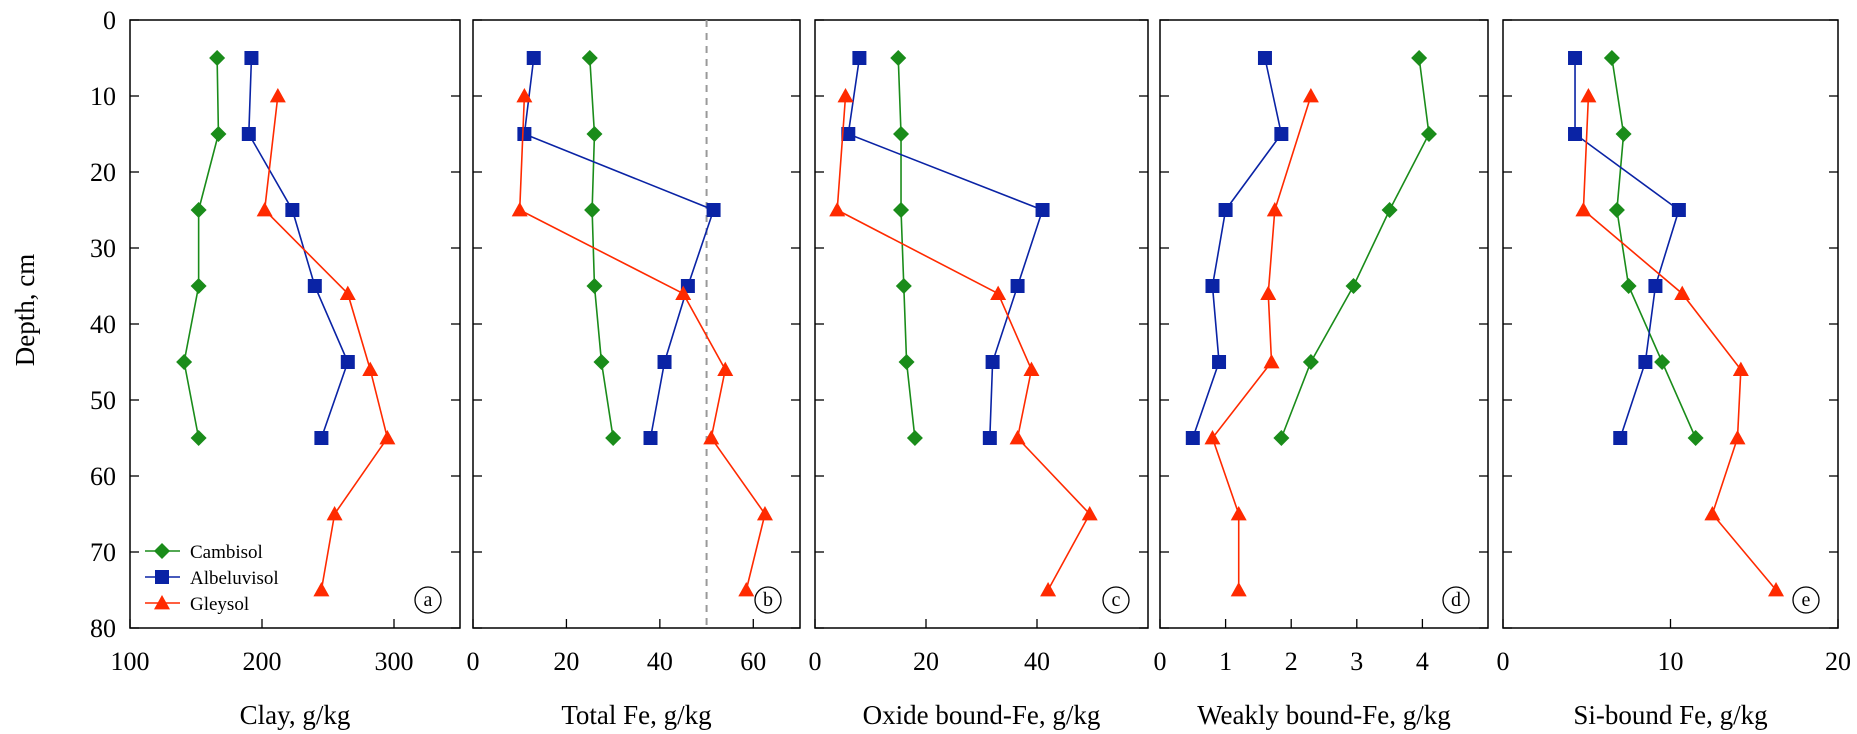  I want to click on y-tick-label: 50, so click(103, 400).